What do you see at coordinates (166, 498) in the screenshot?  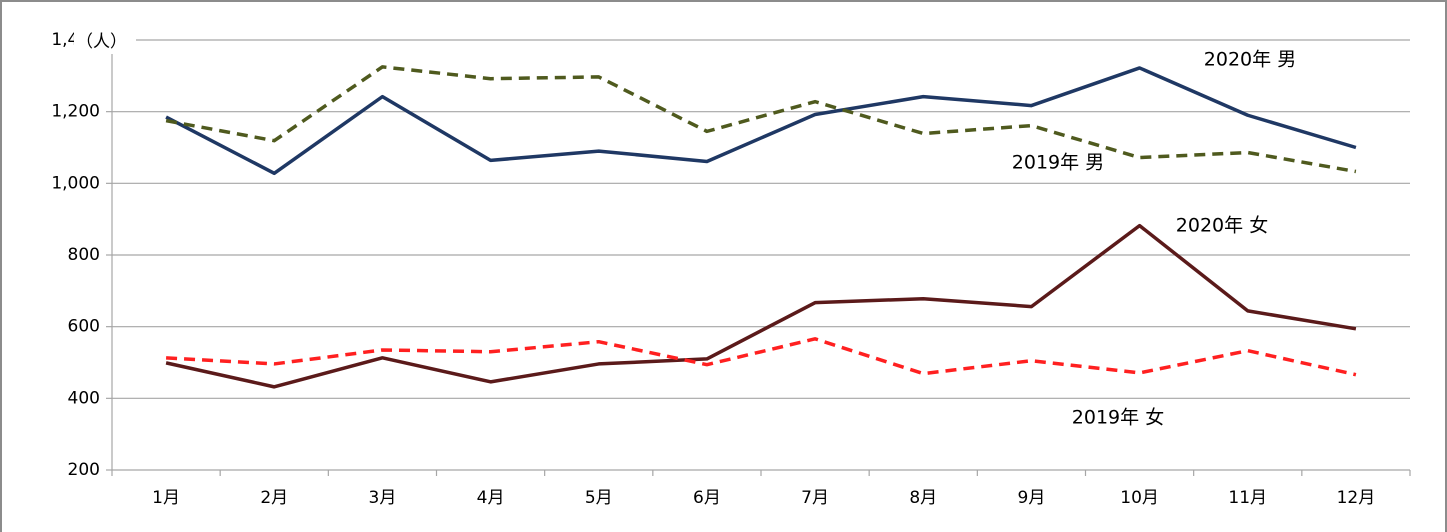 I see `x-tick-label: 1月` at bounding box center [166, 498].